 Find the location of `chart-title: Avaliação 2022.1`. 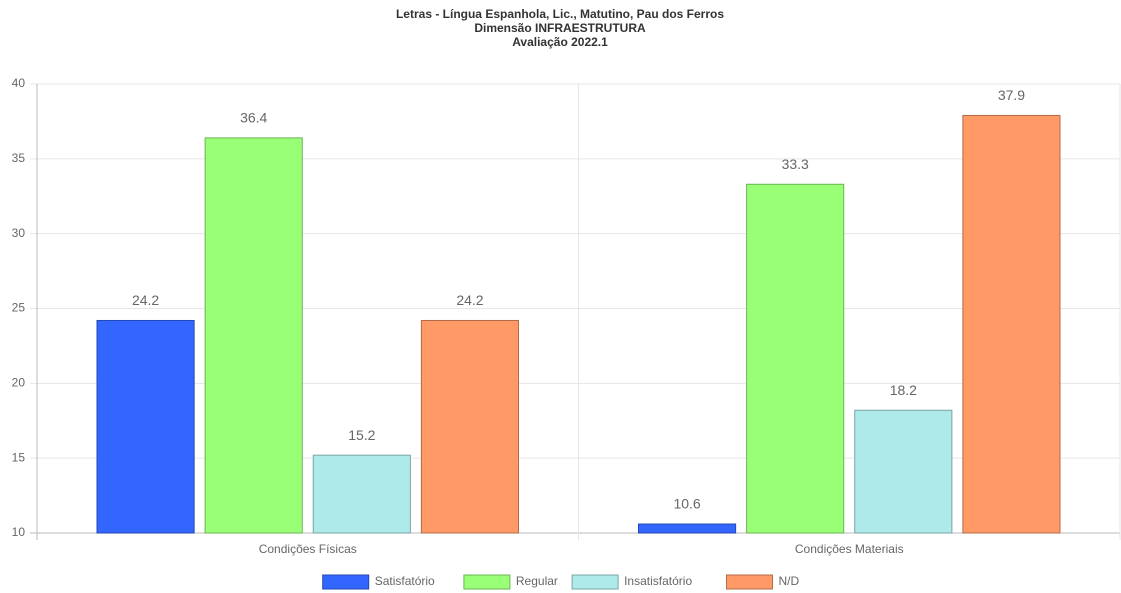

chart-title: Avaliação 2022.1 is located at coordinates (560, 42).